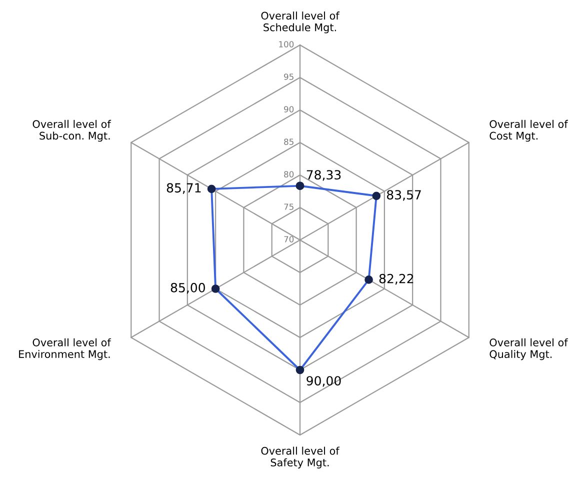 The height and width of the screenshot is (486, 586). What do you see at coordinates (396, 279) in the screenshot?
I see `data-label: 82,22` at bounding box center [396, 279].